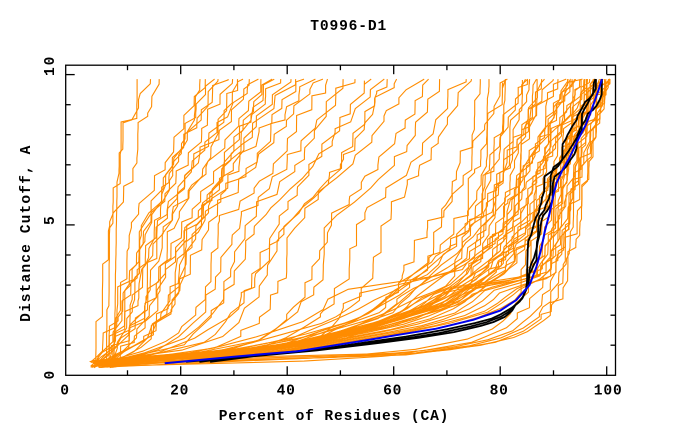 The width and height of the screenshot is (680, 445). I want to click on svg-text: 100, so click(608, 392).